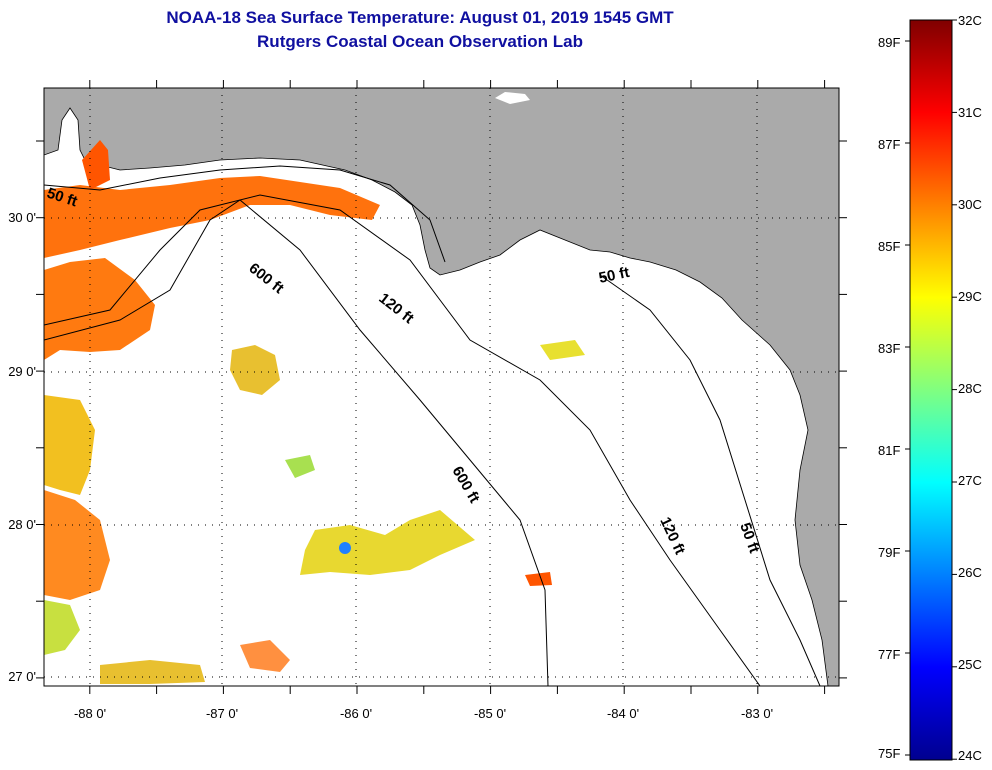 This screenshot has height=770, width=992. I want to click on sst-spot-cool, so click(345, 548).